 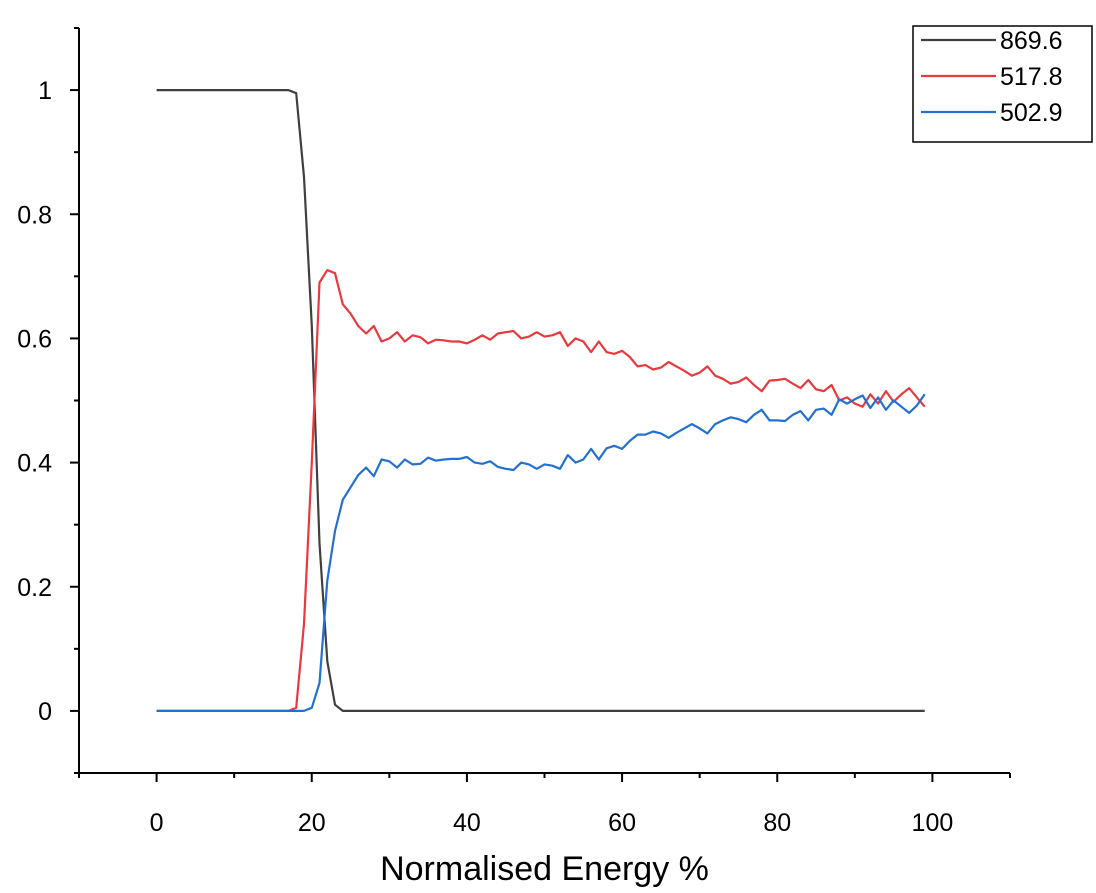 I want to click on x-tick-label: 0, so click(x=157, y=823).